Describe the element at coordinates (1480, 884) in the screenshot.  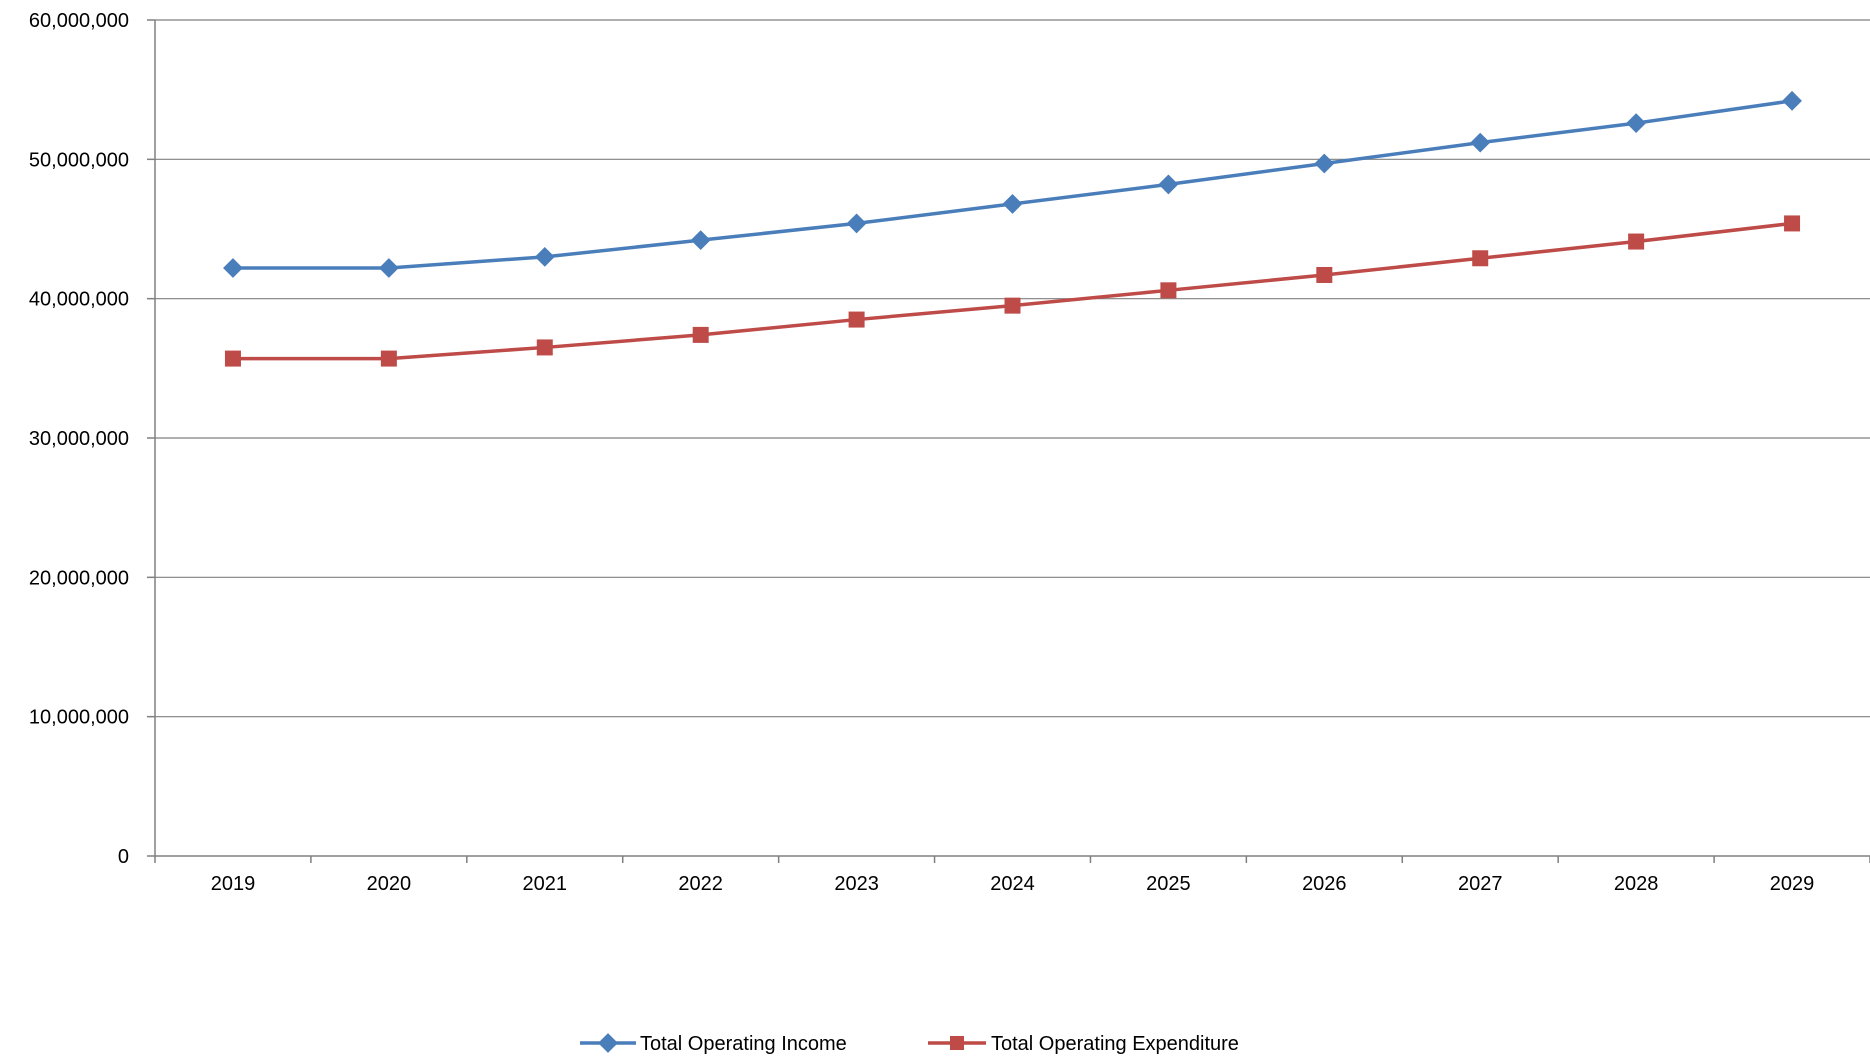
I see `x-tick-label: 2027` at that location.